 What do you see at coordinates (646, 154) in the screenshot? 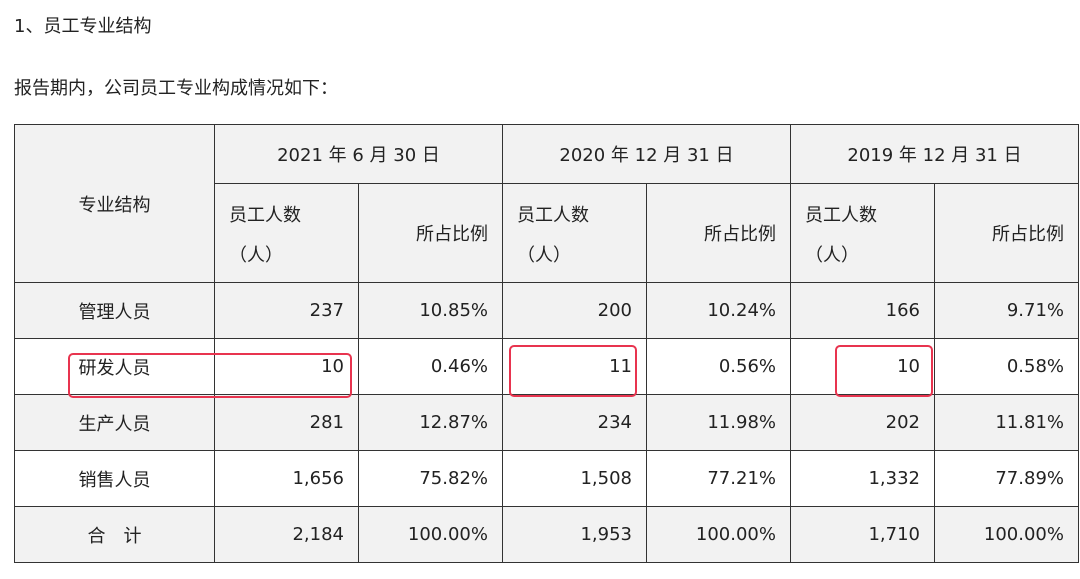
I see `header-period-2020: 2020 年 12 月 31 日` at bounding box center [646, 154].